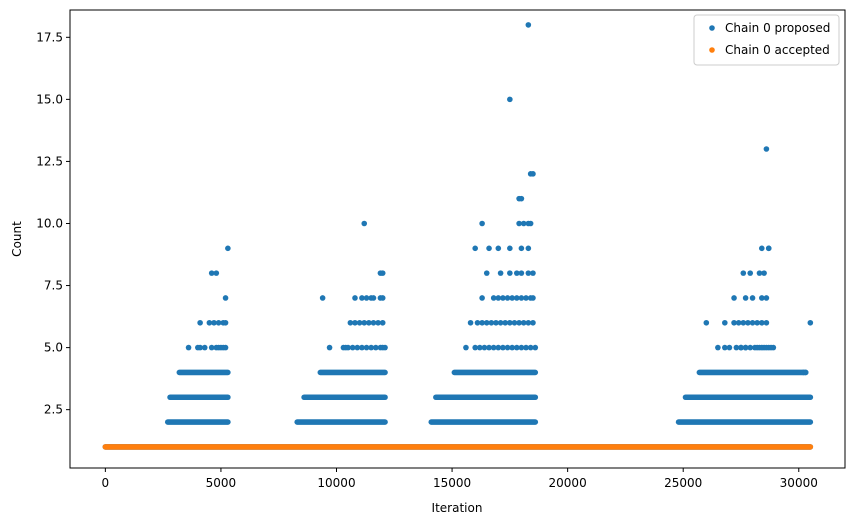  Describe the element at coordinates (766, 40) in the screenshot. I see `legend-box` at that location.